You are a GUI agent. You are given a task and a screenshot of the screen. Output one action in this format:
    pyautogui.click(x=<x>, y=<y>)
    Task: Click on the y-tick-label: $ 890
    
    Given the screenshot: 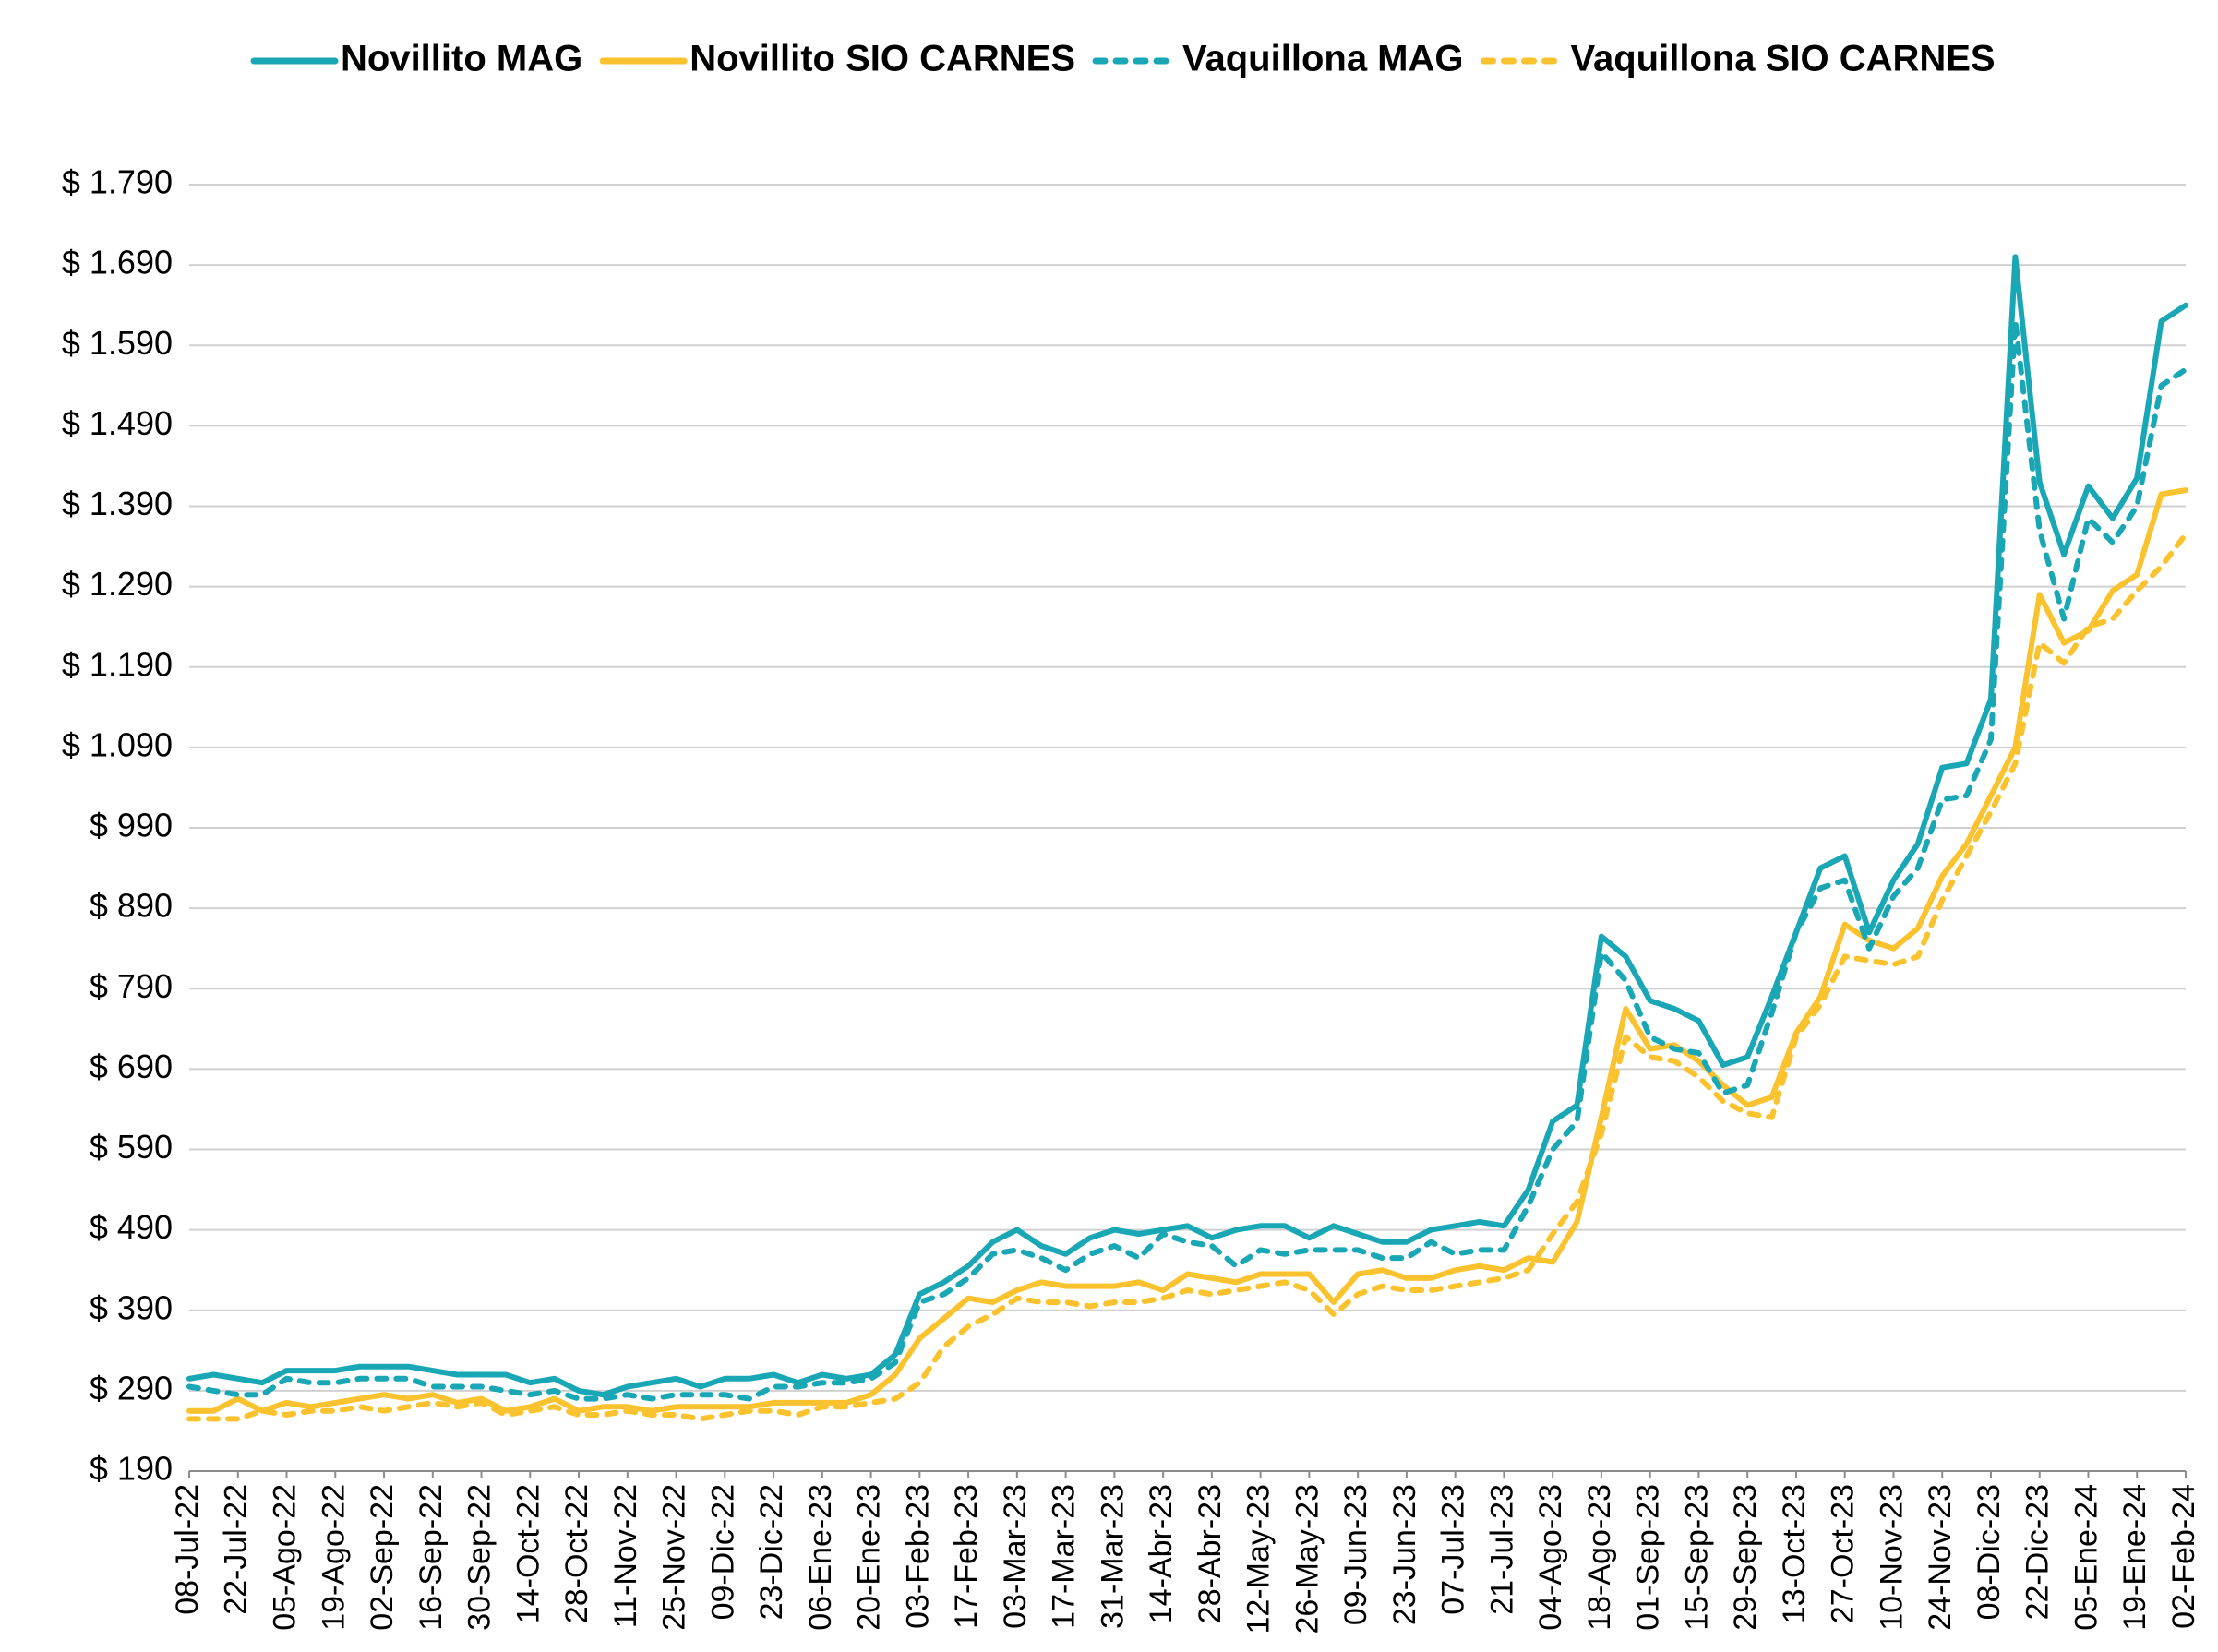 What is the action you would take?
    pyautogui.click(x=131, y=906)
    